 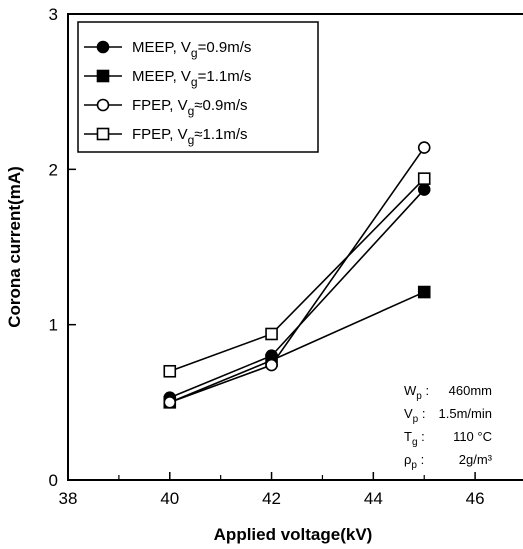 What do you see at coordinates (191, 49) in the screenshot?
I see `legend-label: MEEP, Vg=0.9m/s` at bounding box center [191, 49].